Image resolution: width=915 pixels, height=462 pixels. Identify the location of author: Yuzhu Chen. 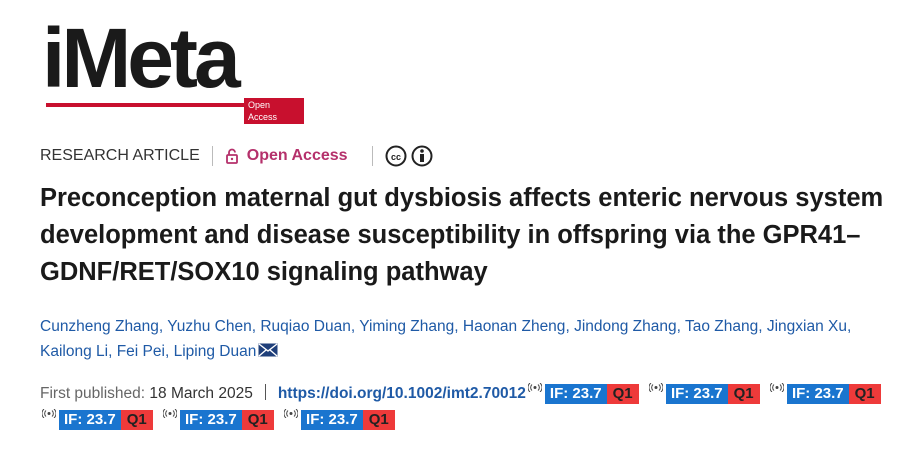
(209, 326).